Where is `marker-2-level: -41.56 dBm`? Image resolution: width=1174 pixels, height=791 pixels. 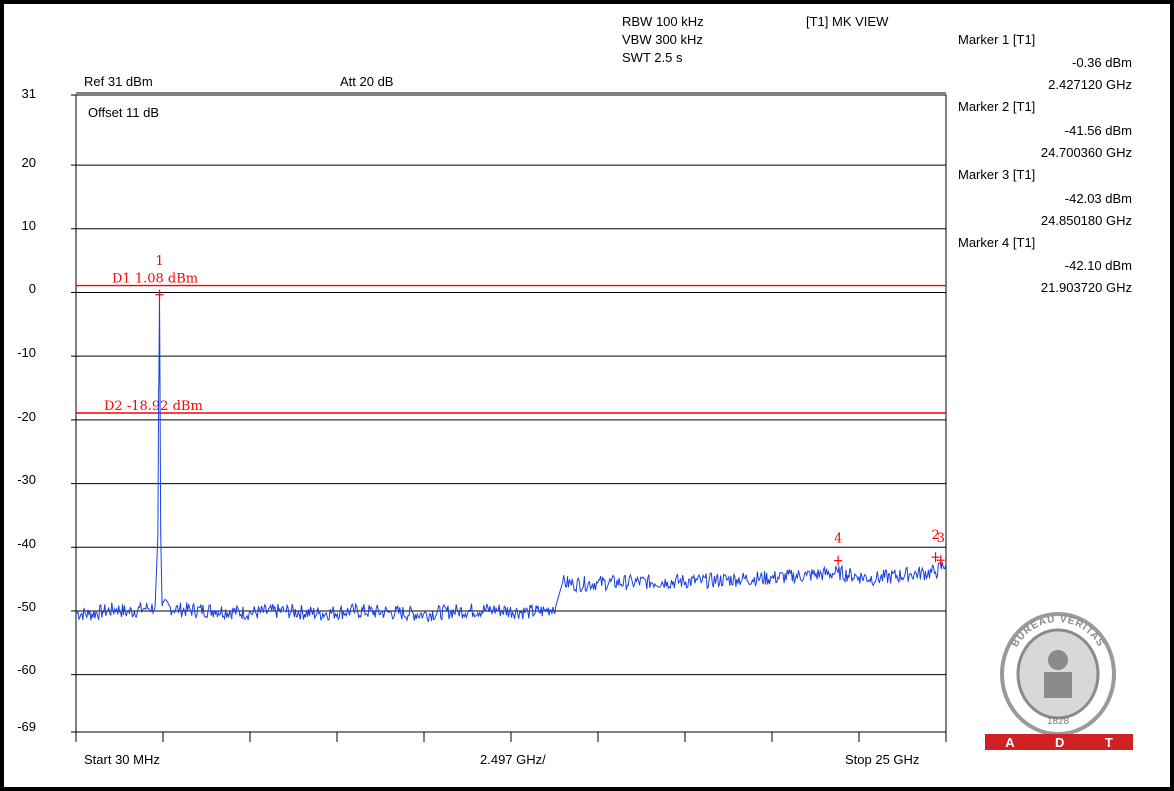 marker-2-level: -41.56 dBm is located at coordinates (1098, 130).